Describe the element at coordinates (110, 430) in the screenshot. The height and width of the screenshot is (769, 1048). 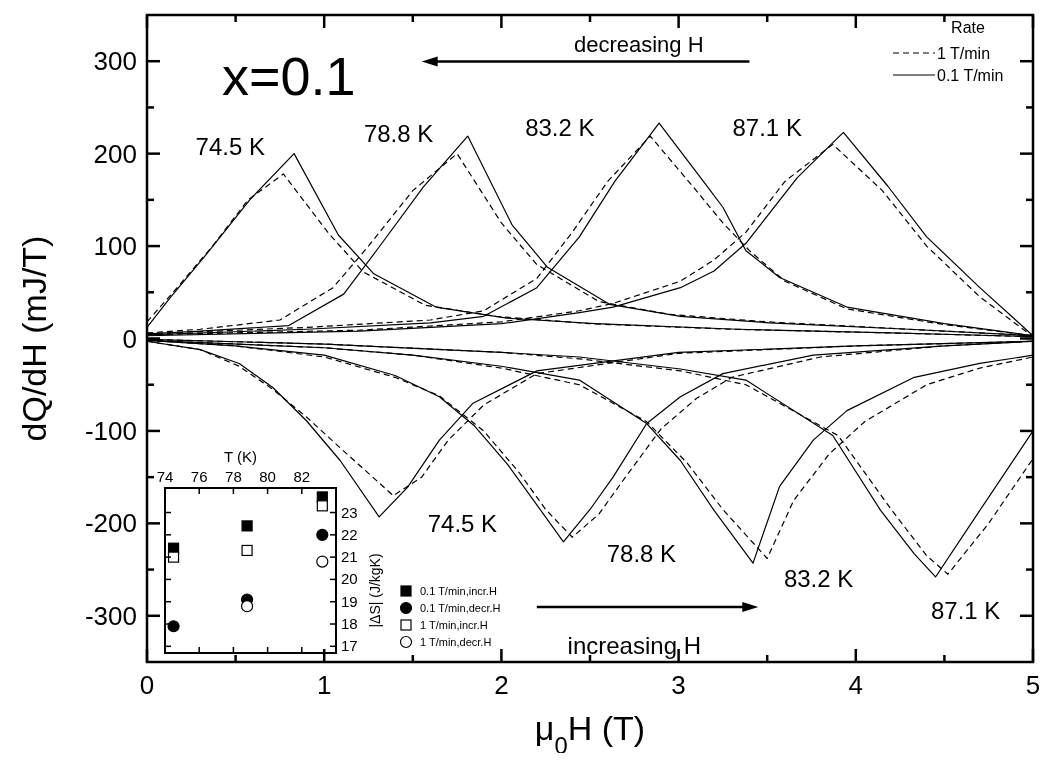
I see `y-tick-label: -100` at that location.